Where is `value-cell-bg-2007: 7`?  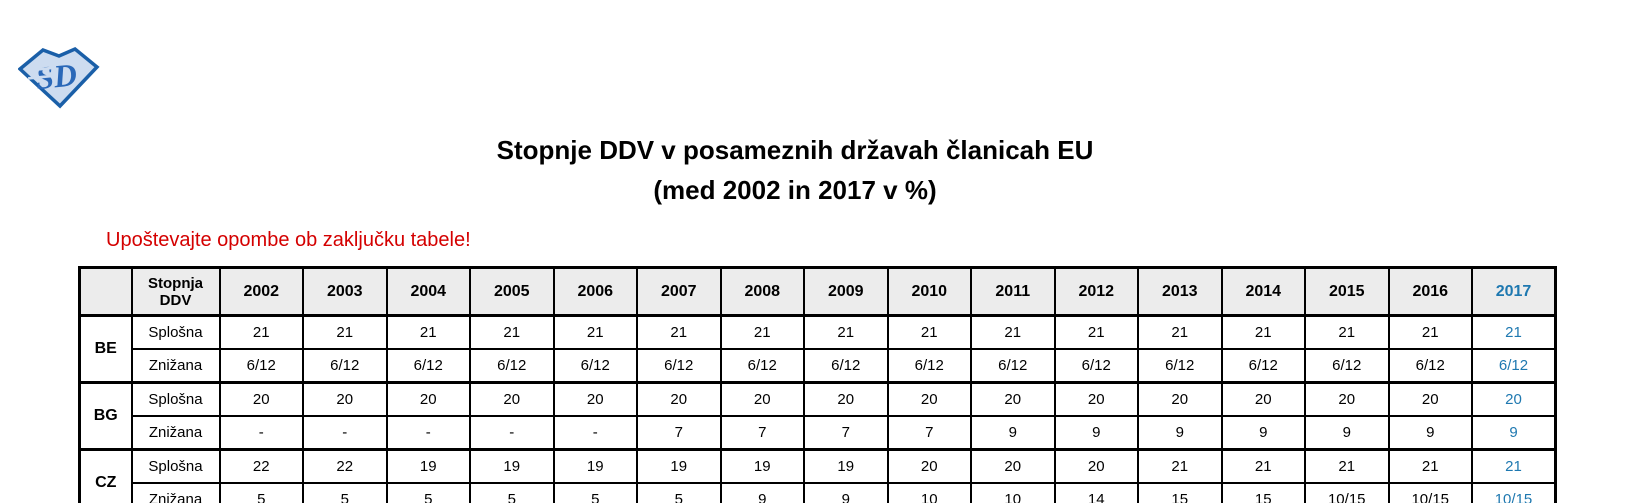 value-cell-bg-2007: 7 is located at coordinates (679, 433).